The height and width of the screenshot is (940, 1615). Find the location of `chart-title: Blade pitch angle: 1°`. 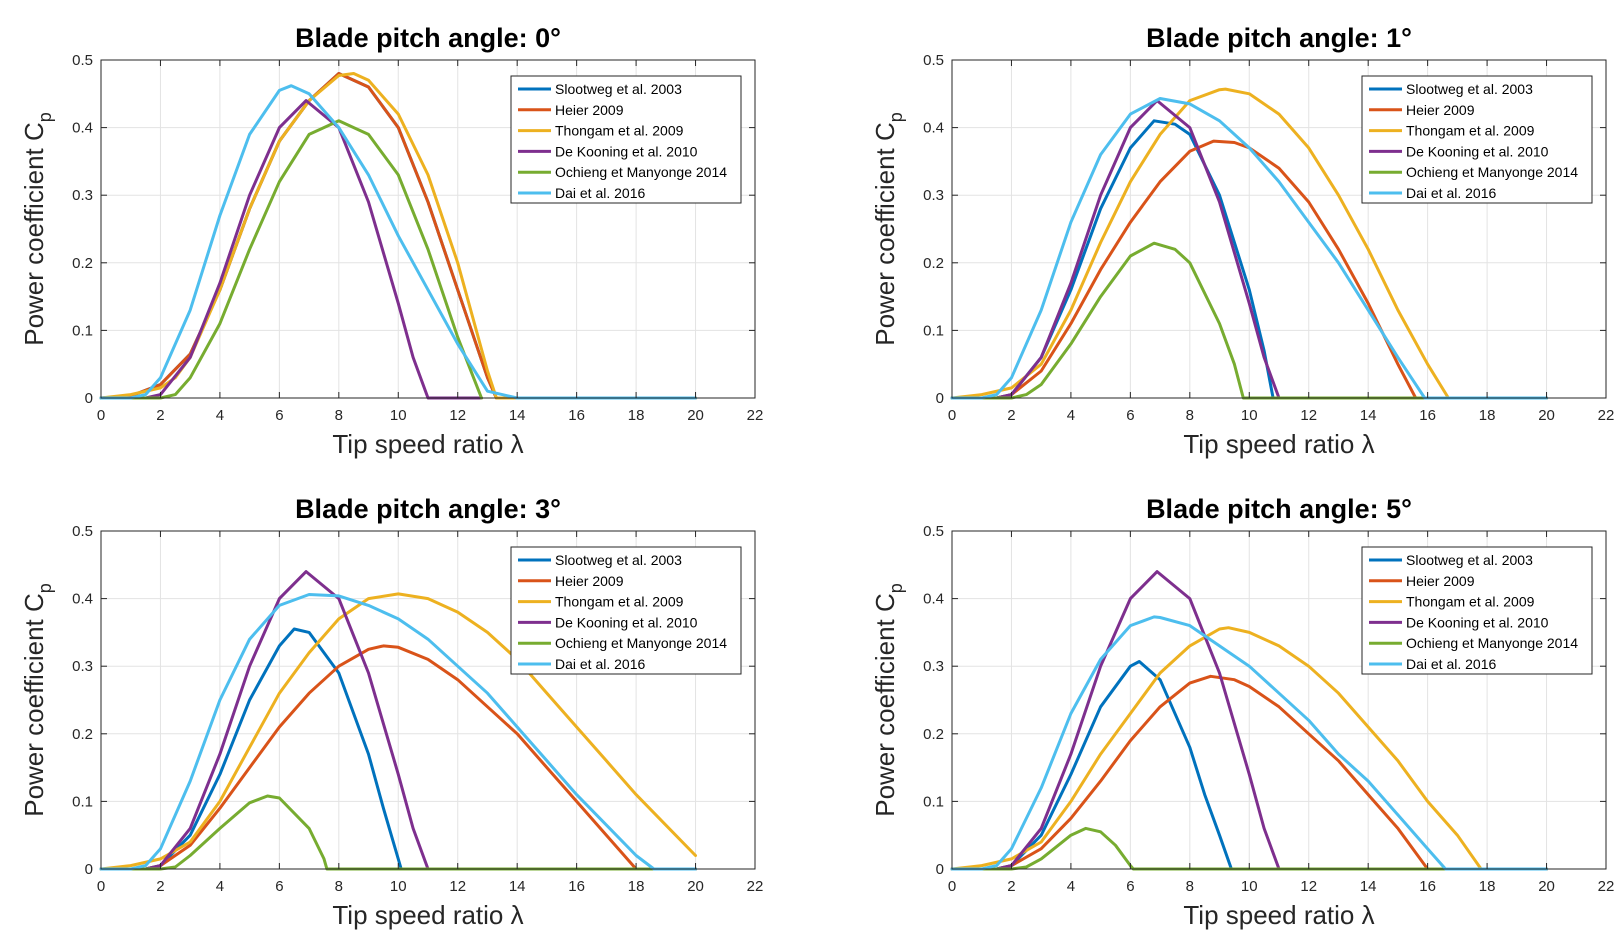

chart-title: Blade pitch angle: 1° is located at coordinates (1279, 38).